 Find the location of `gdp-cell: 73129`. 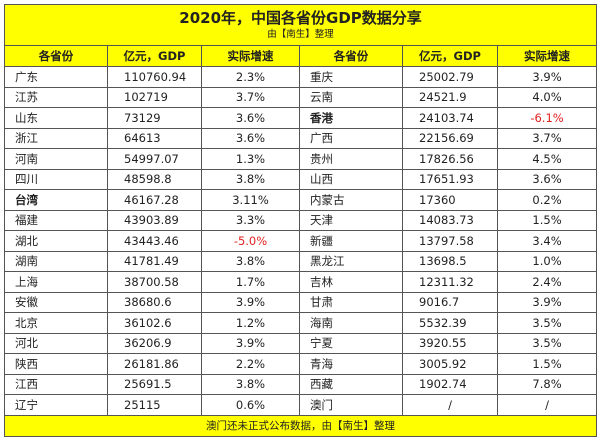

gdp-cell: 73129 is located at coordinates (154, 118).